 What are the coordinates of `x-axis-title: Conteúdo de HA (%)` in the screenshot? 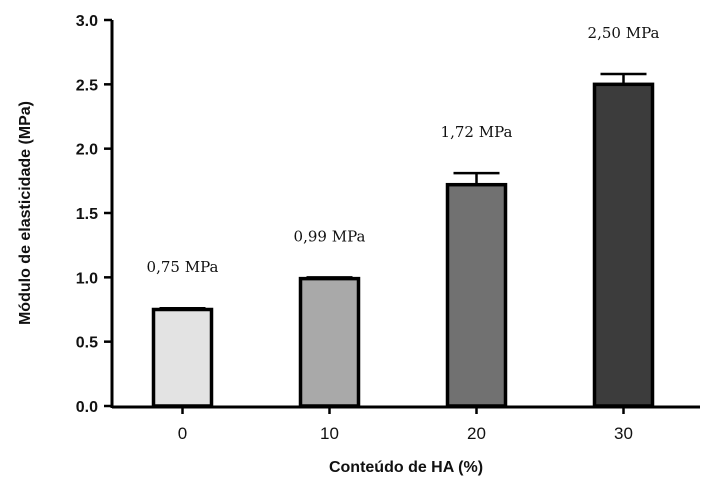 It's located at (406, 467).